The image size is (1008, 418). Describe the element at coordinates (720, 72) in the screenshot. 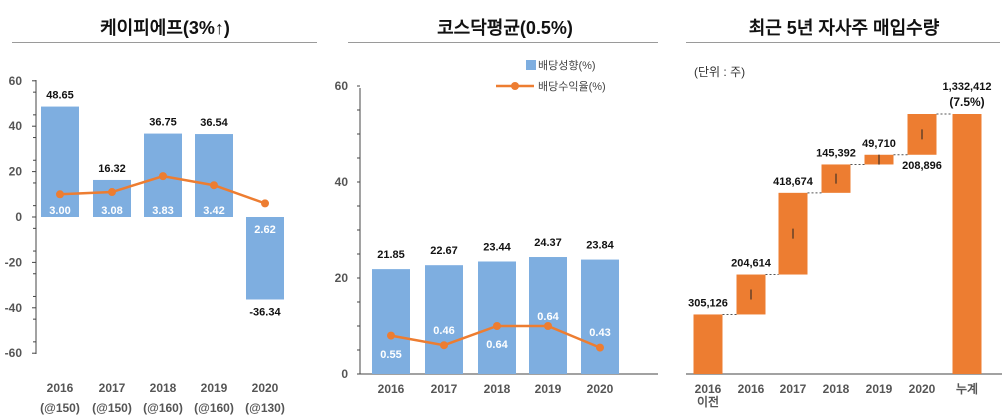

I see `buyback-unit-label: (단위 : 주)` at that location.